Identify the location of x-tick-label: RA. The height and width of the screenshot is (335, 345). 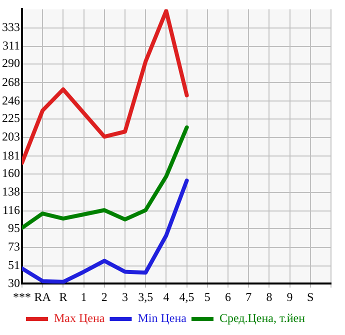
(43, 297).